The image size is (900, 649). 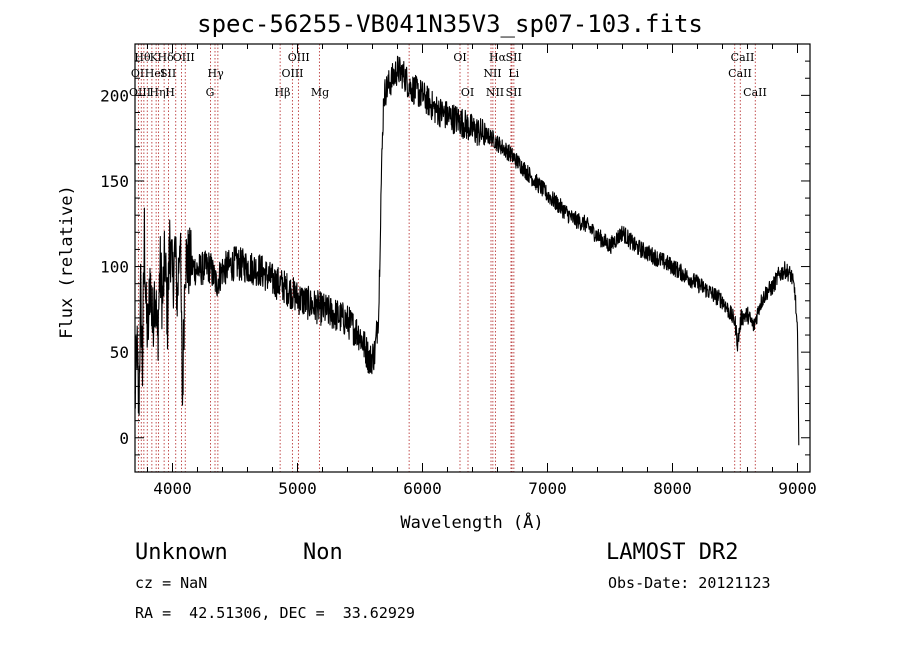 What do you see at coordinates (513, 73) in the screenshot?
I see `line-label-15: Li` at bounding box center [513, 73].